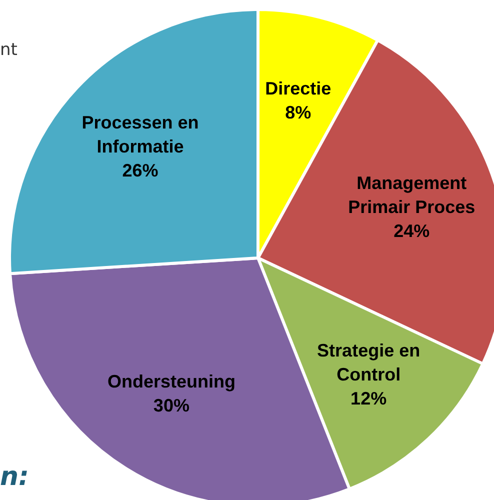 The height and width of the screenshot is (500, 494). I want to click on data-label: 30%, so click(171, 405).